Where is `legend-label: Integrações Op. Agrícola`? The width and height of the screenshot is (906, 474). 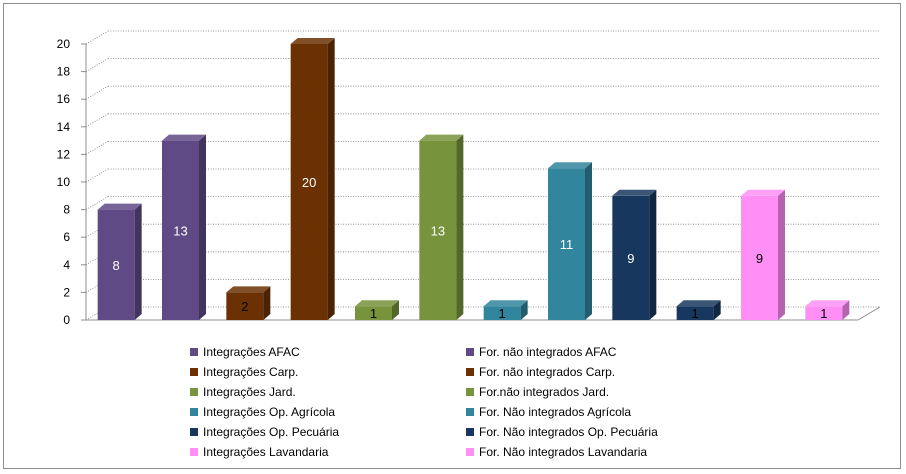 legend-label: Integrações Op. Agrícola is located at coordinates (269, 412).